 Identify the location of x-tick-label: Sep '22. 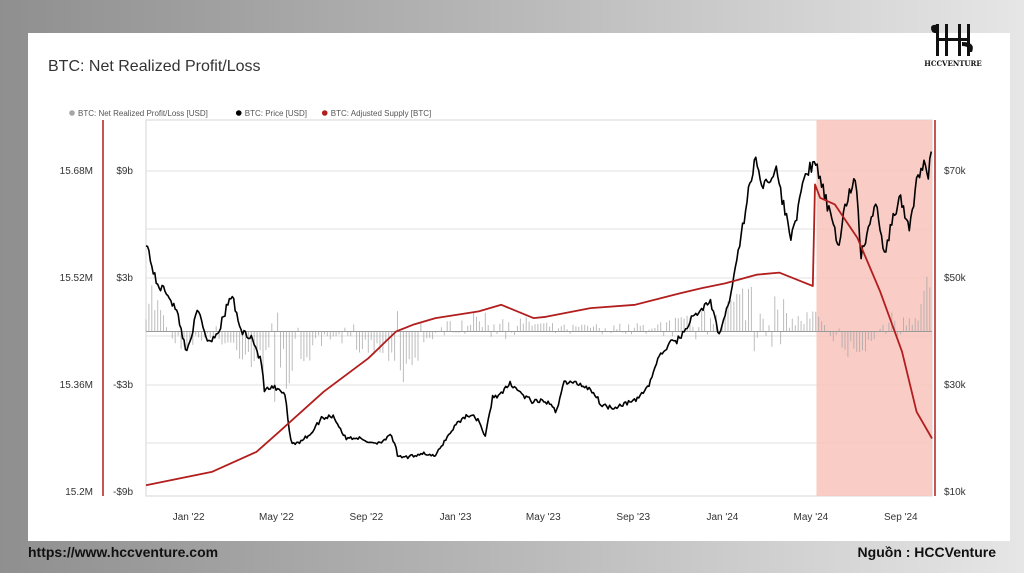
(367, 517).